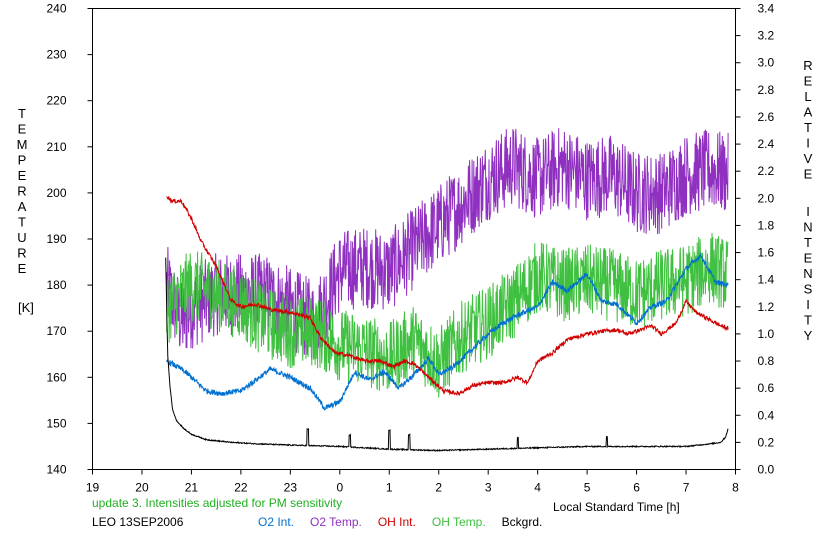 The width and height of the screenshot is (828, 535). Describe the element at coordinates (766, 225) in the screenshot. I see `y-right-tick-label: 1.8` at that location.